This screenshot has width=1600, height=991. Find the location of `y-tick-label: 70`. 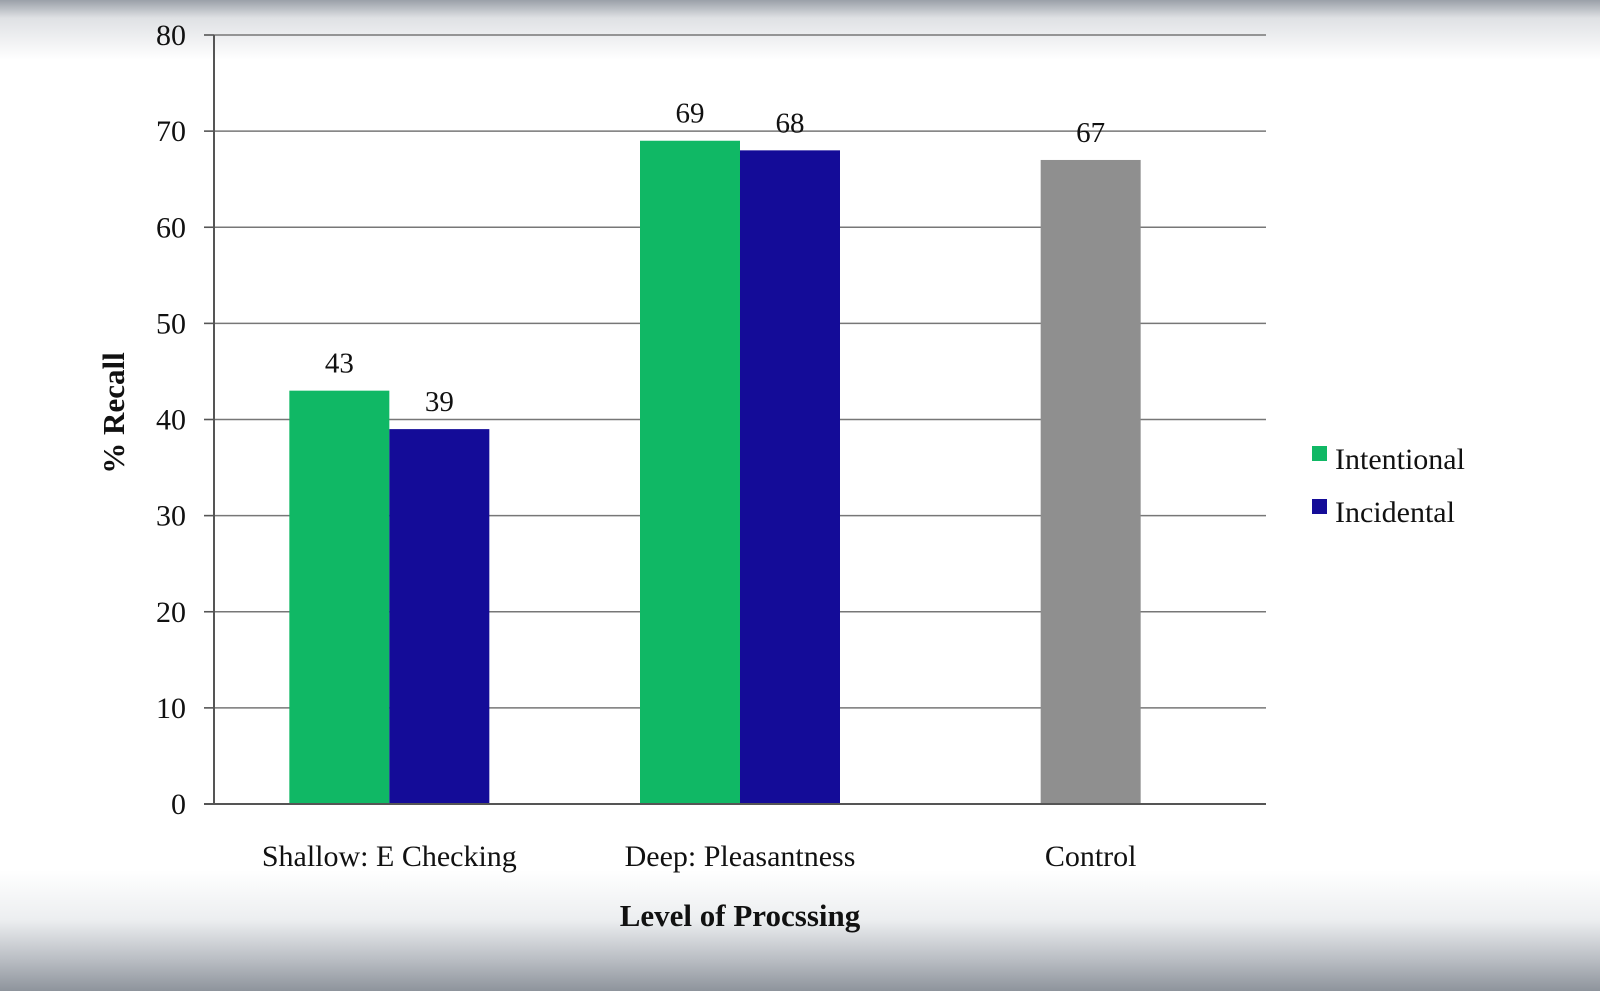

y-tick-label: 70 is located at coordinates (171, 131).